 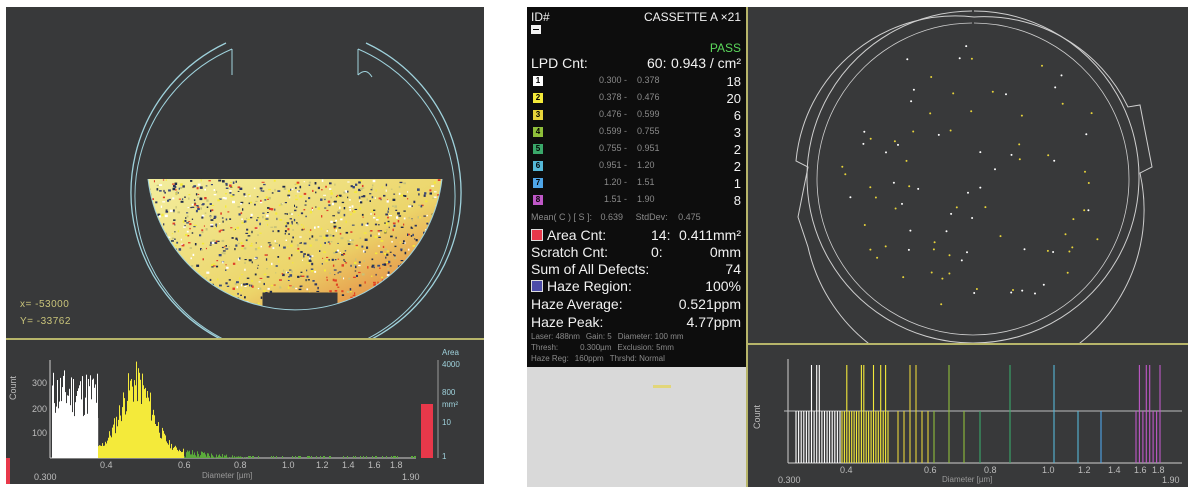 I want to click on mean-line: Mean( C ) [ S ]: 0.639 StdDev: 0.475, so click(x=616, y=217).